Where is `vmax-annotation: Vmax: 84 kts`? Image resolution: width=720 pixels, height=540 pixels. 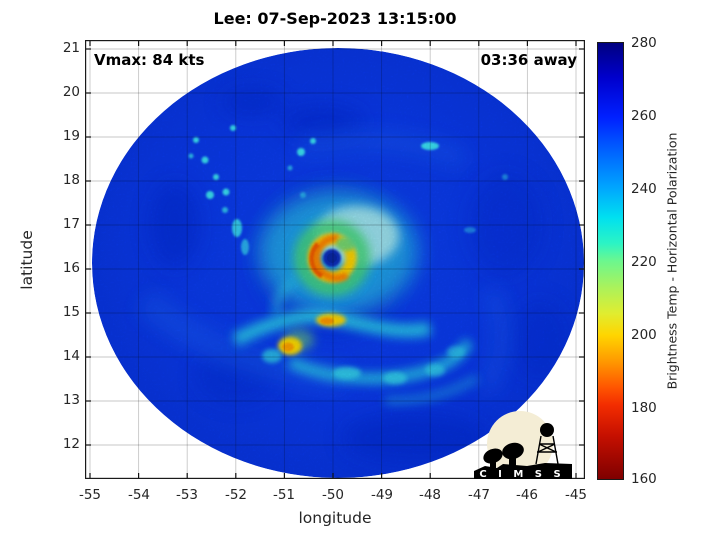
vmax-annotation: Vmax: 84 kts is located at coordinates (149, 60).